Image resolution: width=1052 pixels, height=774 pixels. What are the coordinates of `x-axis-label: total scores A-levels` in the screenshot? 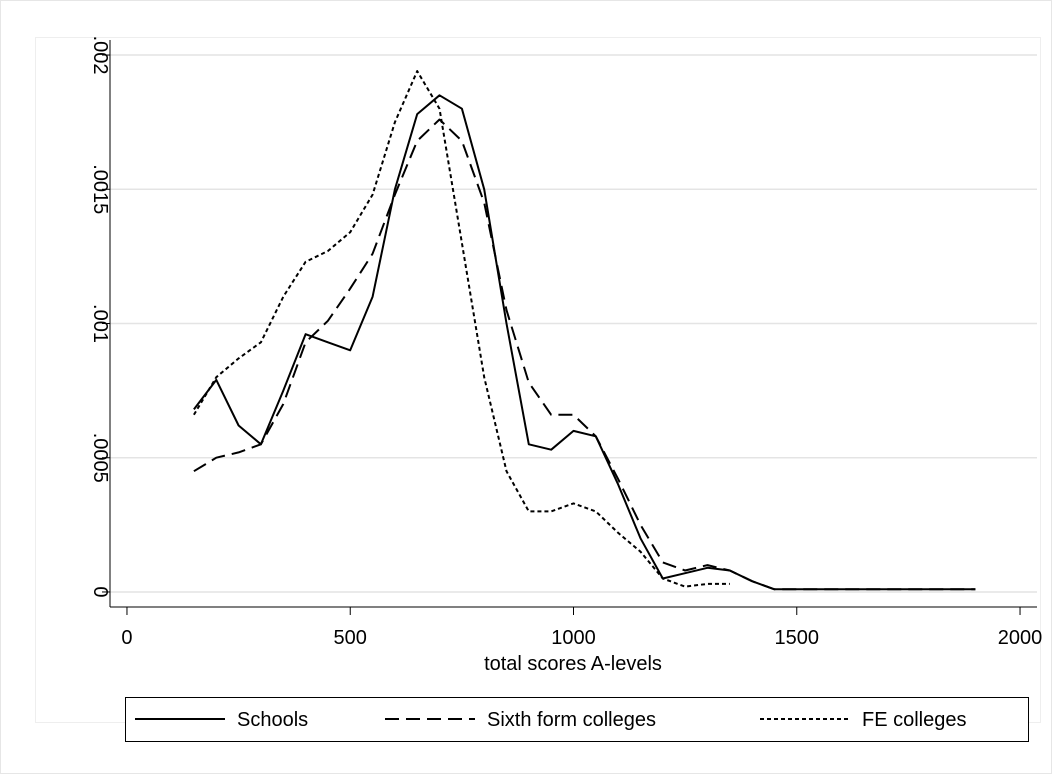 It's located at (573, 664).